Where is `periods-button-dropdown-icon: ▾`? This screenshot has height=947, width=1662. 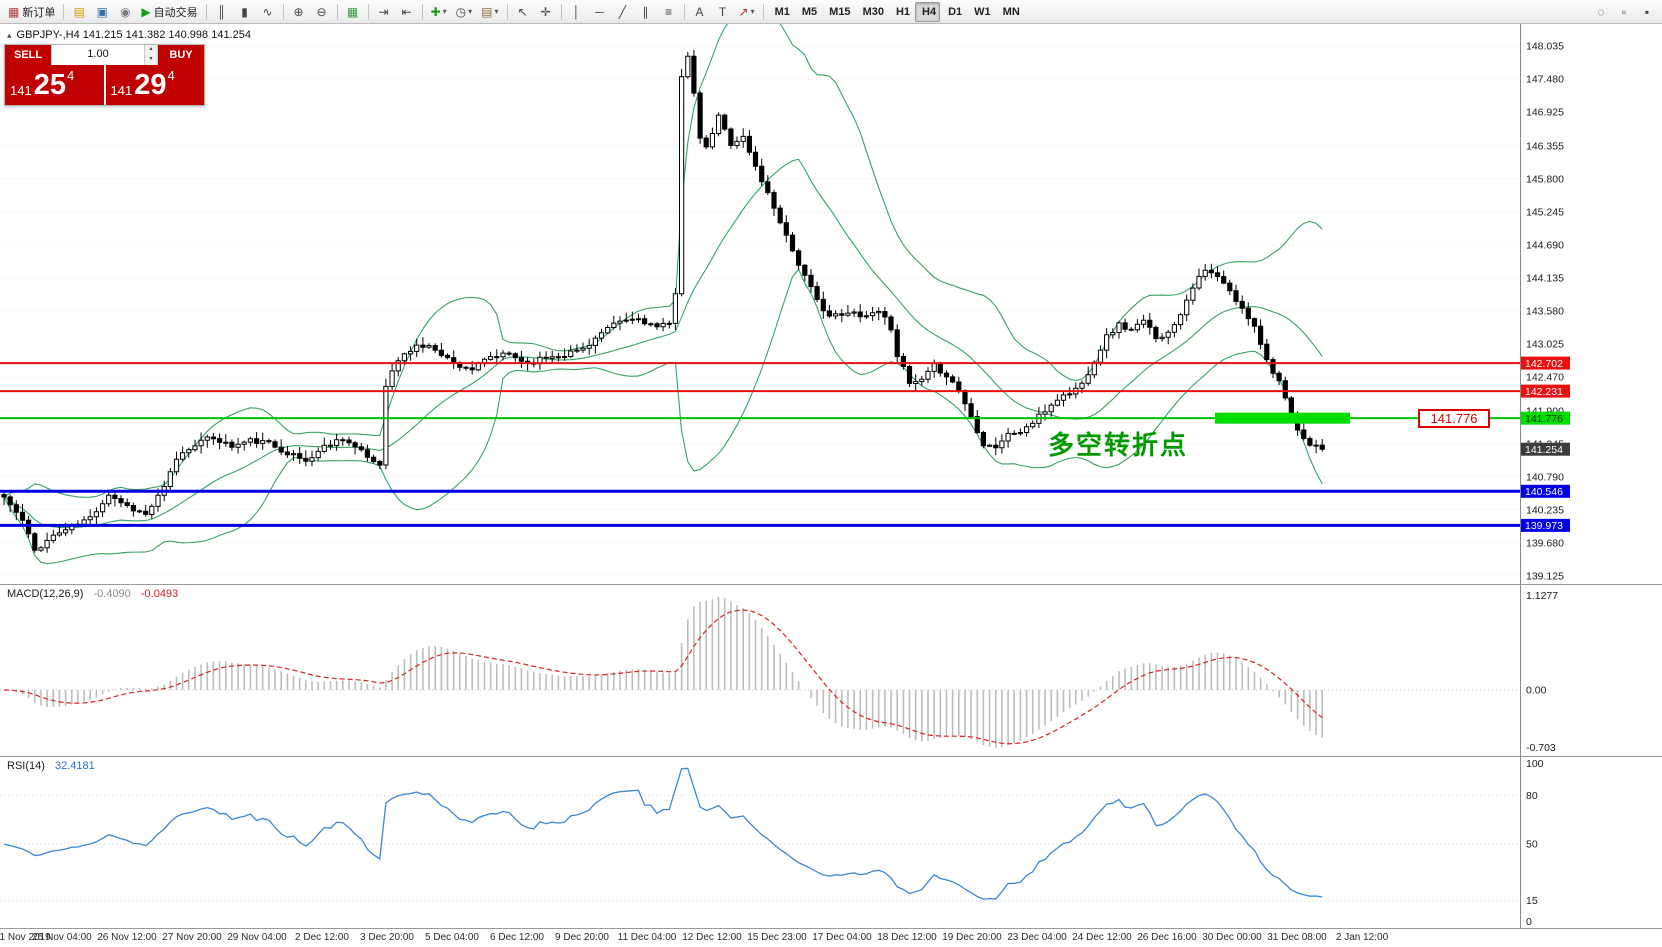 periods-button-dropdown-icon: ▾ is located at coordinates (470, 11).